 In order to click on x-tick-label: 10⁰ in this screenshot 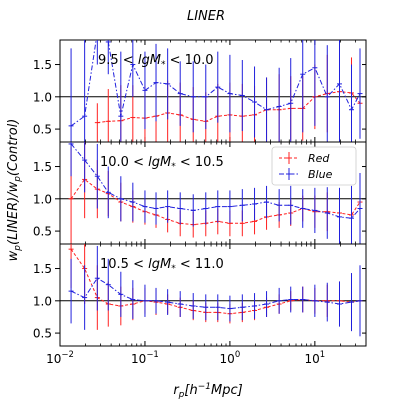, I will do `click(230, 358)`.